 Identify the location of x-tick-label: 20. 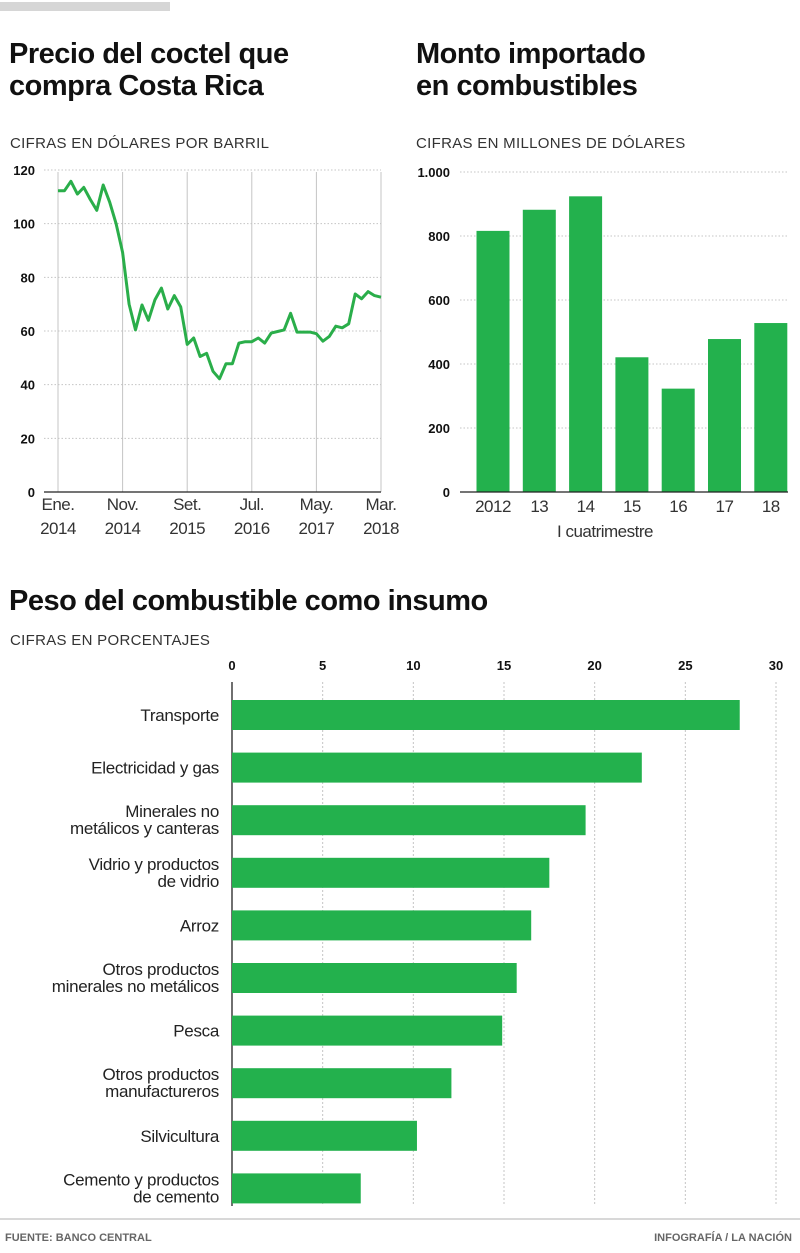
(594, 665).